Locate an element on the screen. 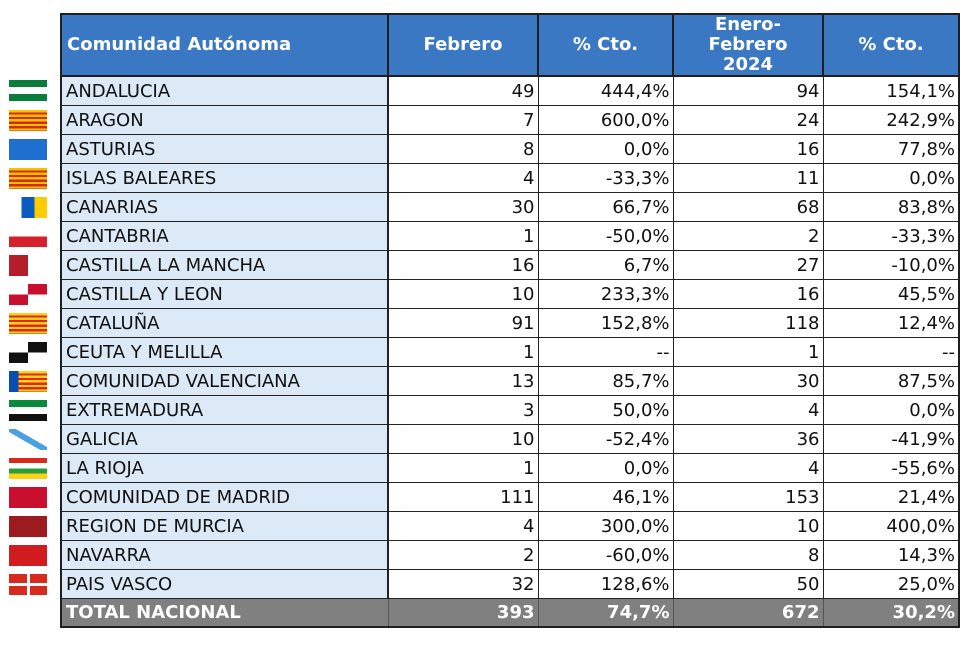 The width and height of the screenshot is (963, 647). region-cell: CANARIAS is located at coordinates (224, 207).